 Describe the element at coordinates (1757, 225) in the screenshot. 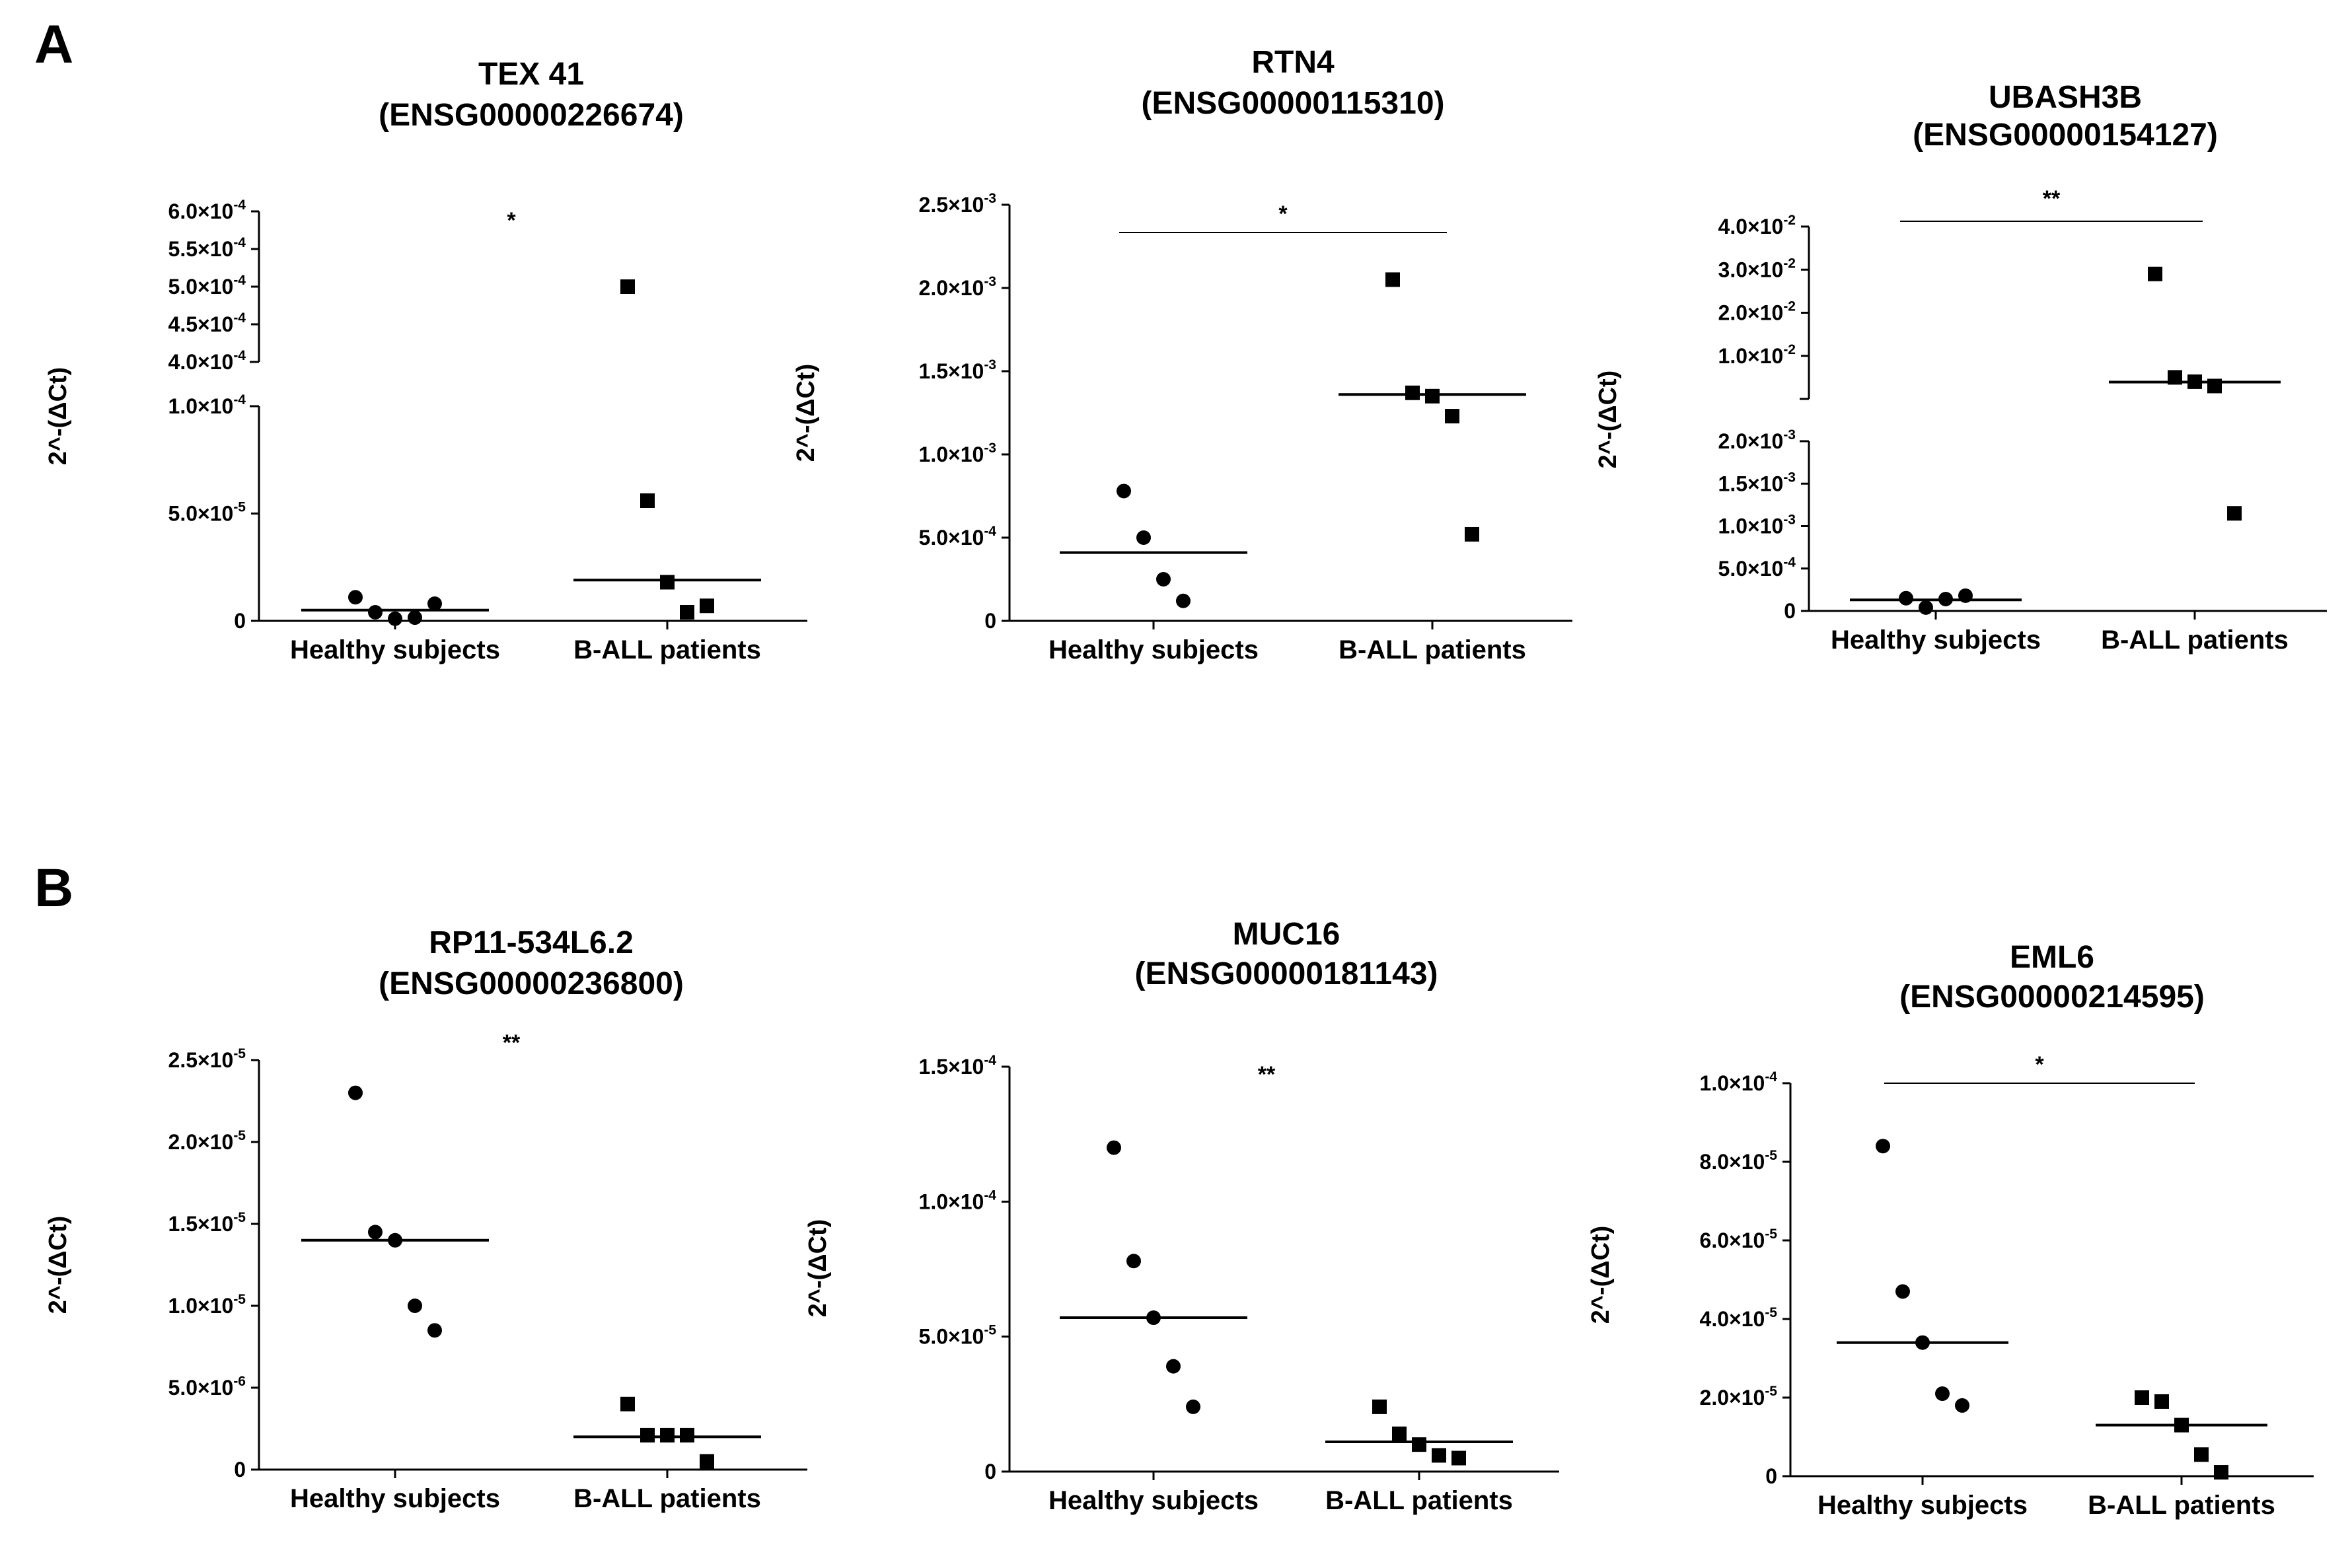

I see `y-tick-label: 4.0×10⁻²` at that location.